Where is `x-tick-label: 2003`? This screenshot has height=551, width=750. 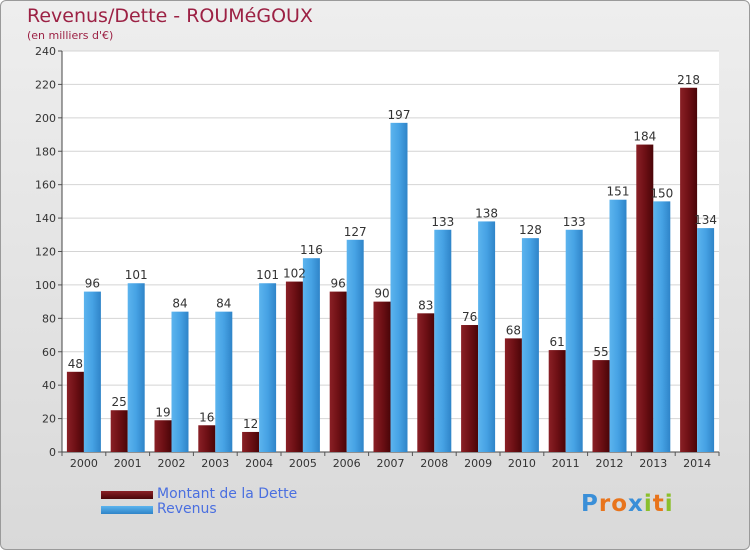 x-tick-label: 2003 is located at coordinates (215, 463).